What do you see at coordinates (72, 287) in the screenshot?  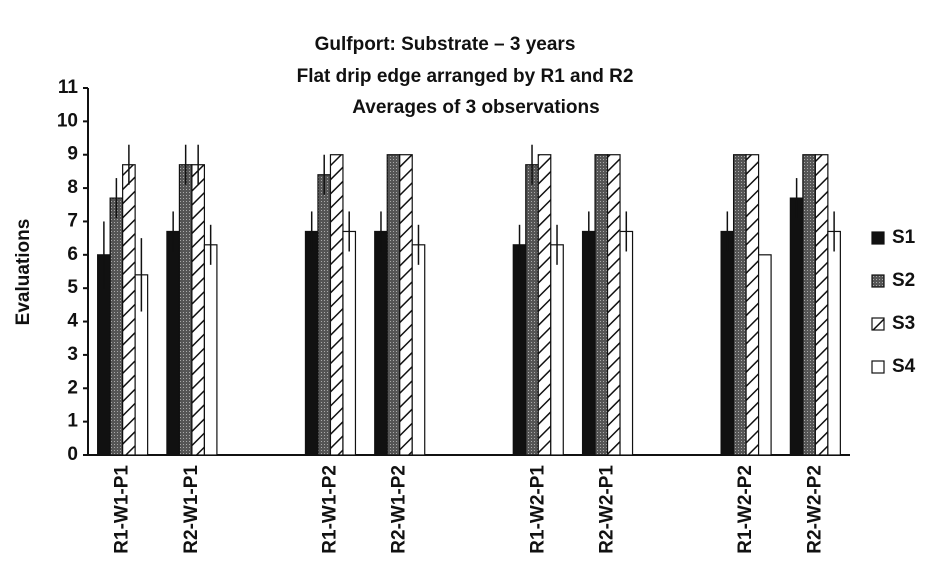 I see `y-tick-label: 5` at bounding box center [72, 287].